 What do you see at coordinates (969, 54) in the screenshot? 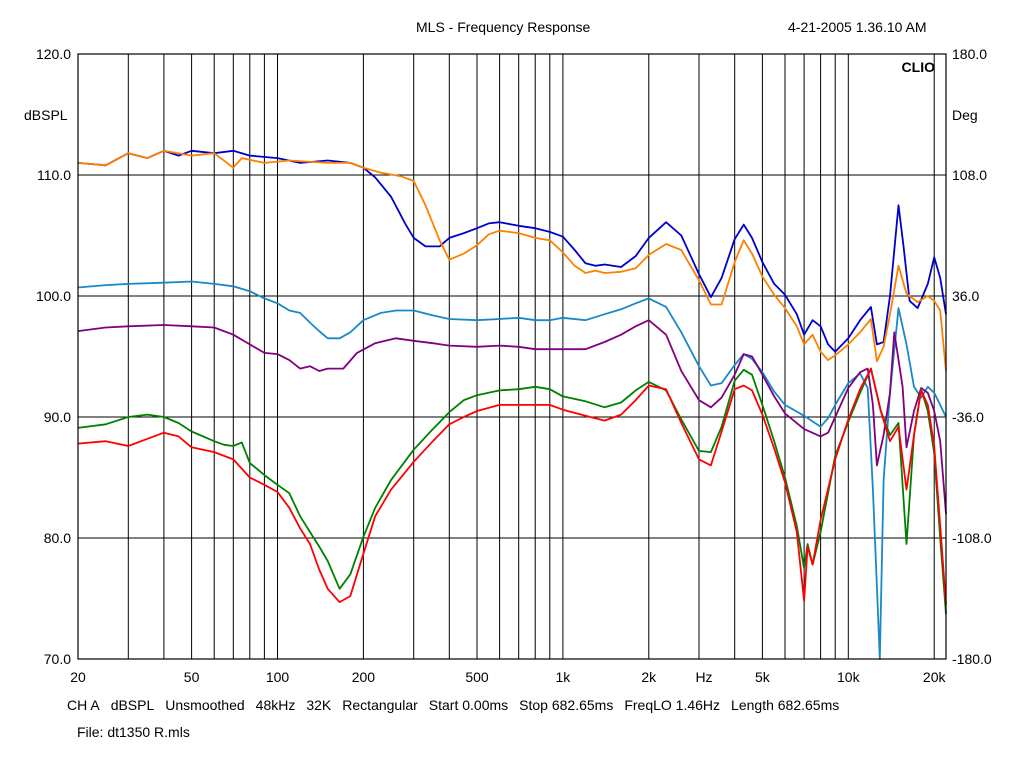
I see `y2-tick-label: 180.0` at bounding box center [969, 54].